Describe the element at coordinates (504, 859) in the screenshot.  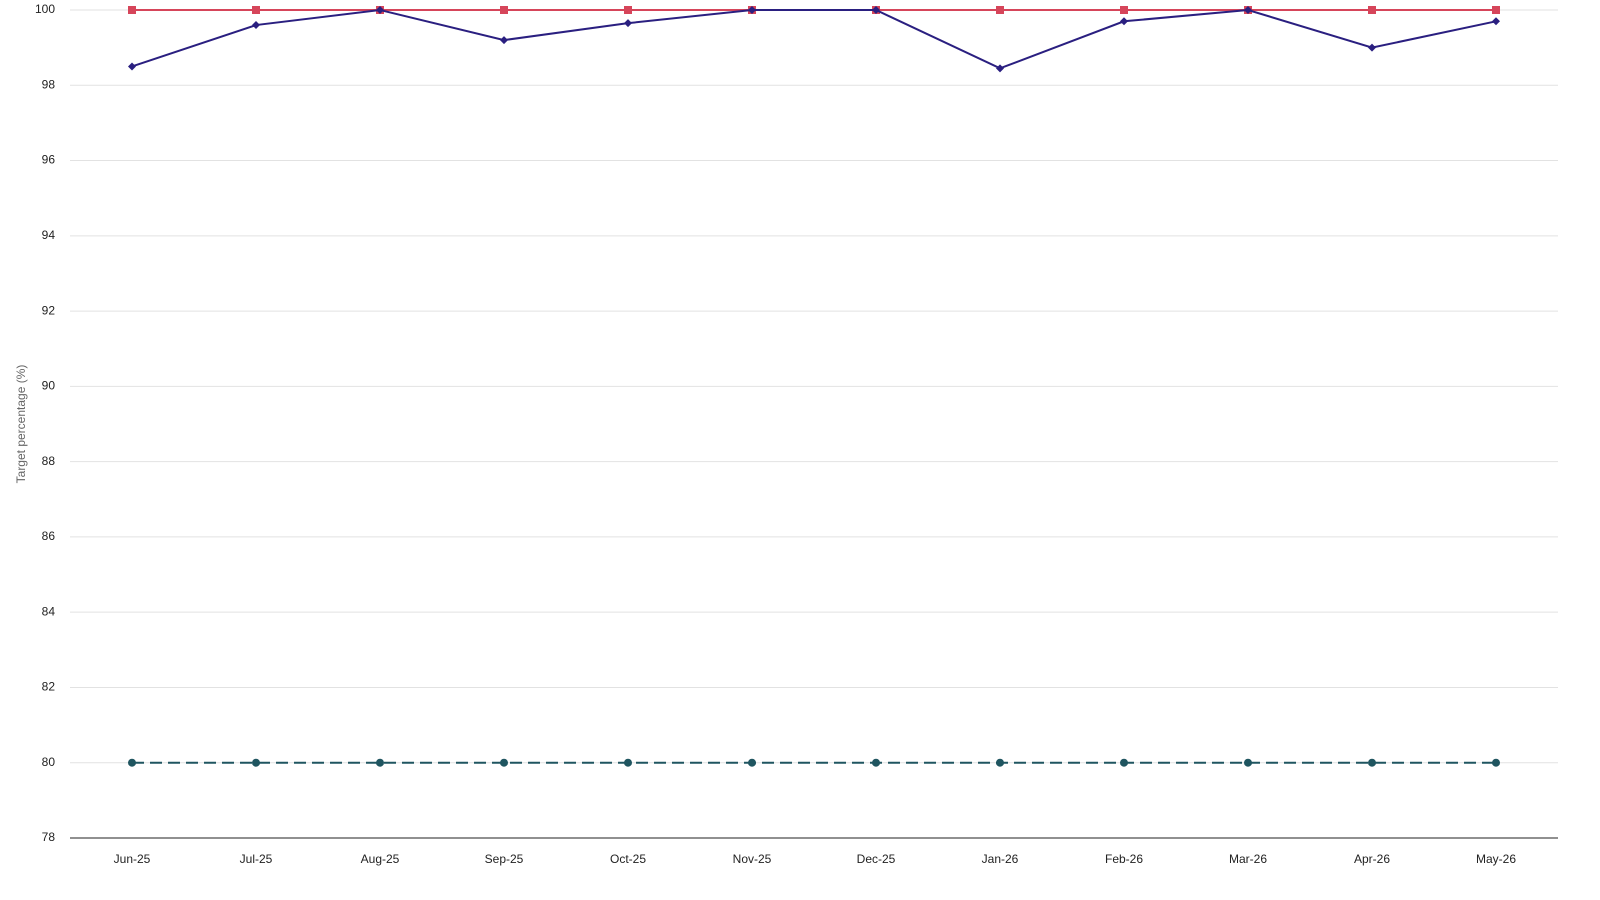
I see `x-tick-label: Sep-25` at that location.